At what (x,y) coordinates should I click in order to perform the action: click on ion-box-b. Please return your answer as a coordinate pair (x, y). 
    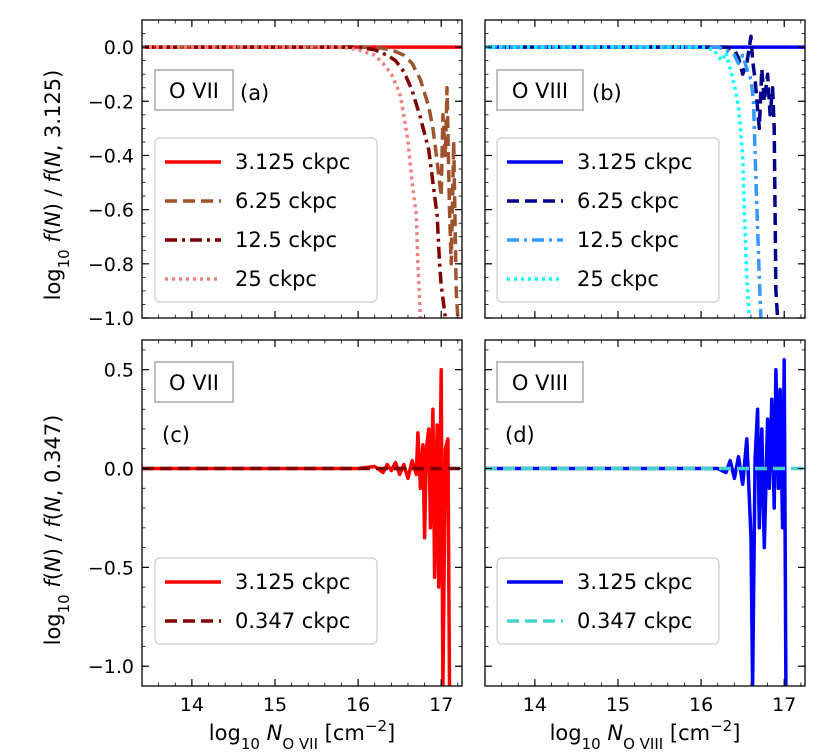
    Looking at the image, I should click on (540, 90).